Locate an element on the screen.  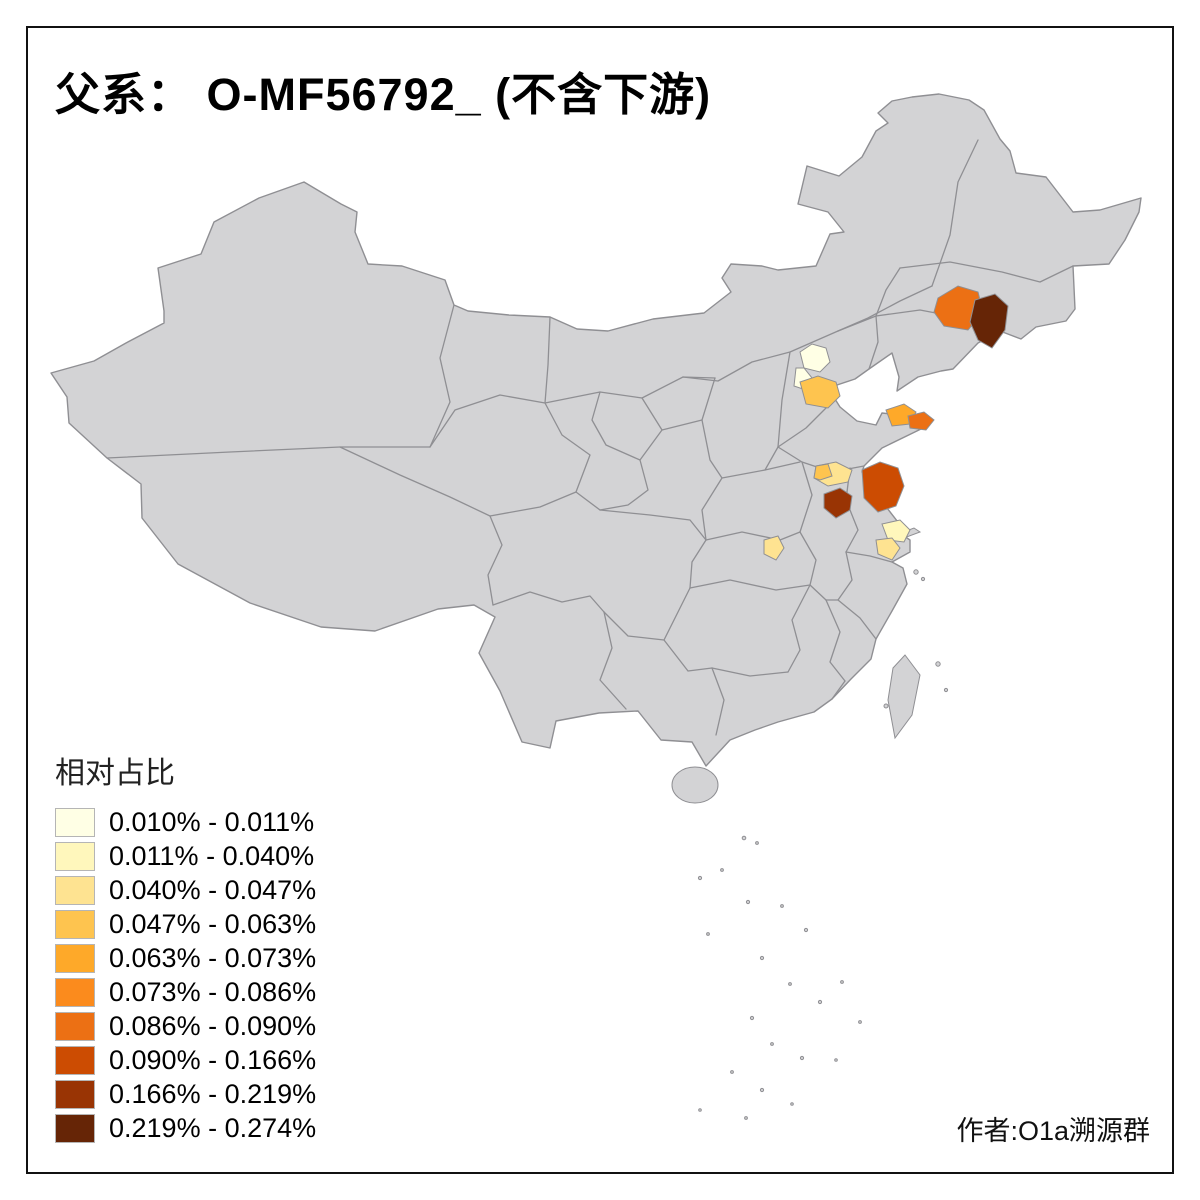
legend-item: 0.047% - 0.063% is located at coordinates (186, 924).